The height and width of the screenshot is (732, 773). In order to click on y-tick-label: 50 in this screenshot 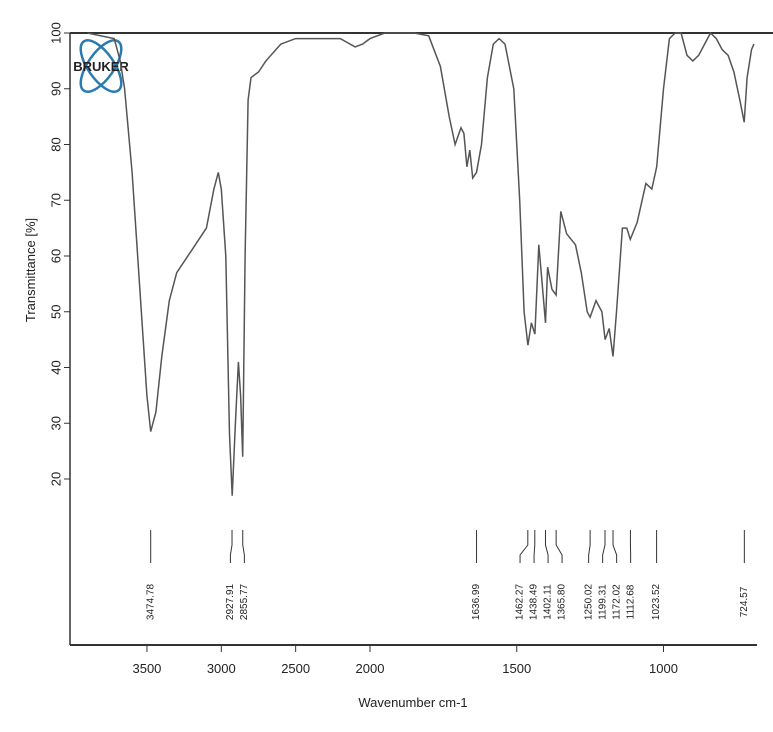, I will do `click(55, 312)`.